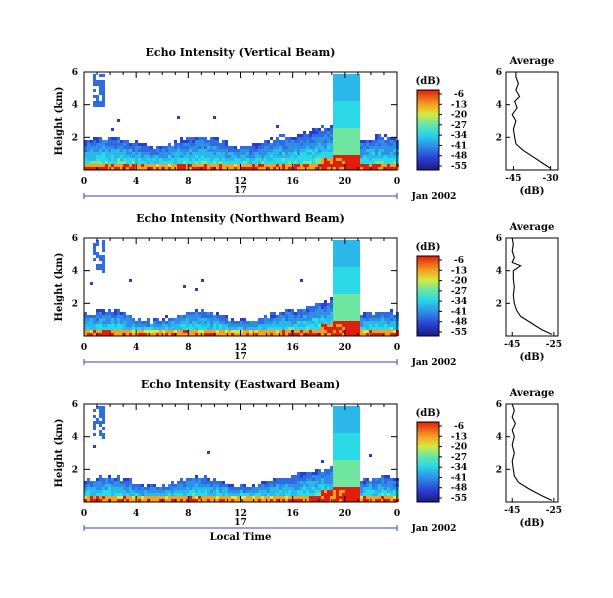 The height and width of the screenshot is (598, 613). I want to click on panel-title: Echo Intensity (Eastward Beam), so click(240, 384).